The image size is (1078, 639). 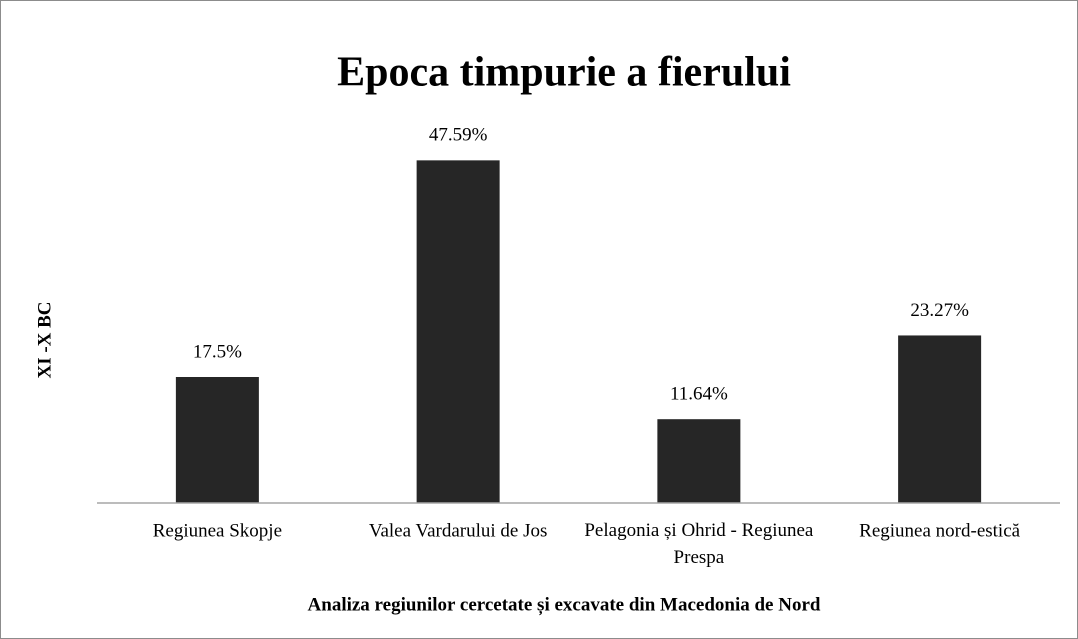 I want to click on y-axis-title: XI -X BC, so click(x=44, y=339).